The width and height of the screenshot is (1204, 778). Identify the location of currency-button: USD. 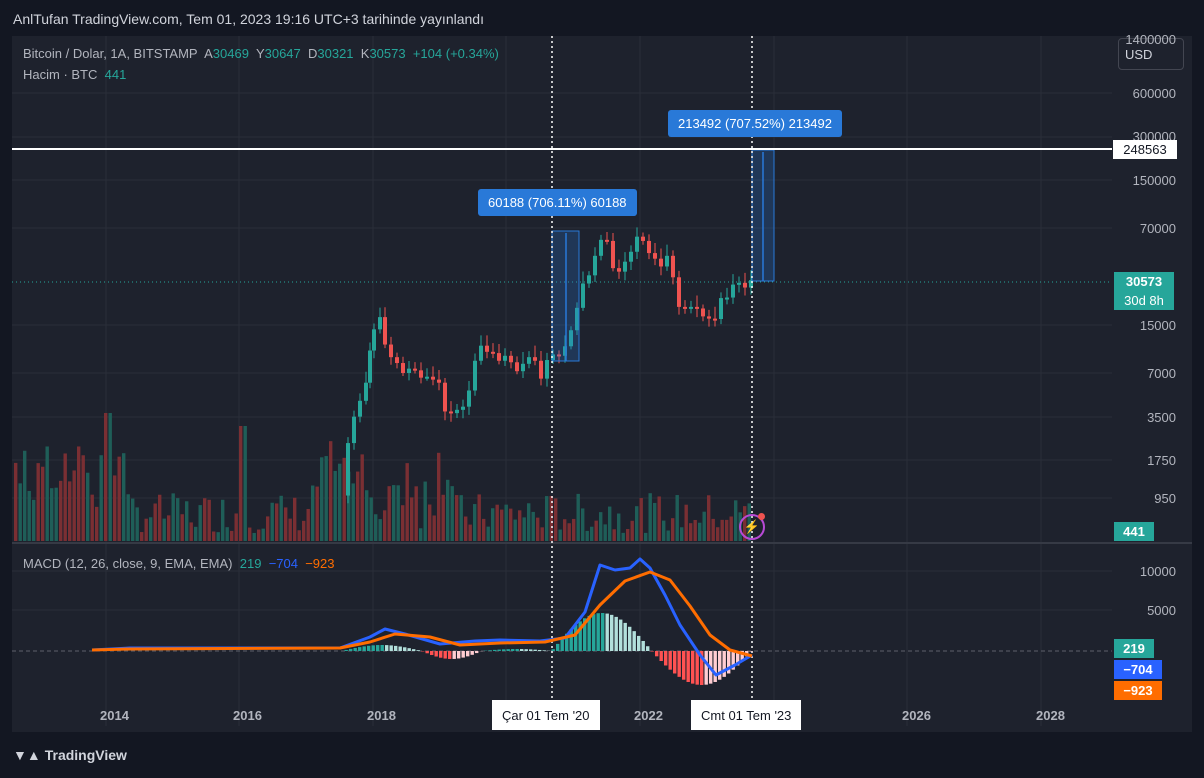
(1151, 54).